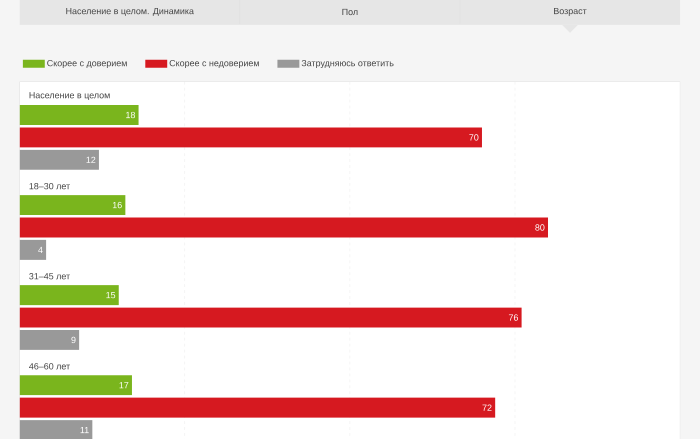 The image size is (700, 439). Describe the element at coordinates (487, 407) in the screenshot. I see `data-label: 72` at that location.